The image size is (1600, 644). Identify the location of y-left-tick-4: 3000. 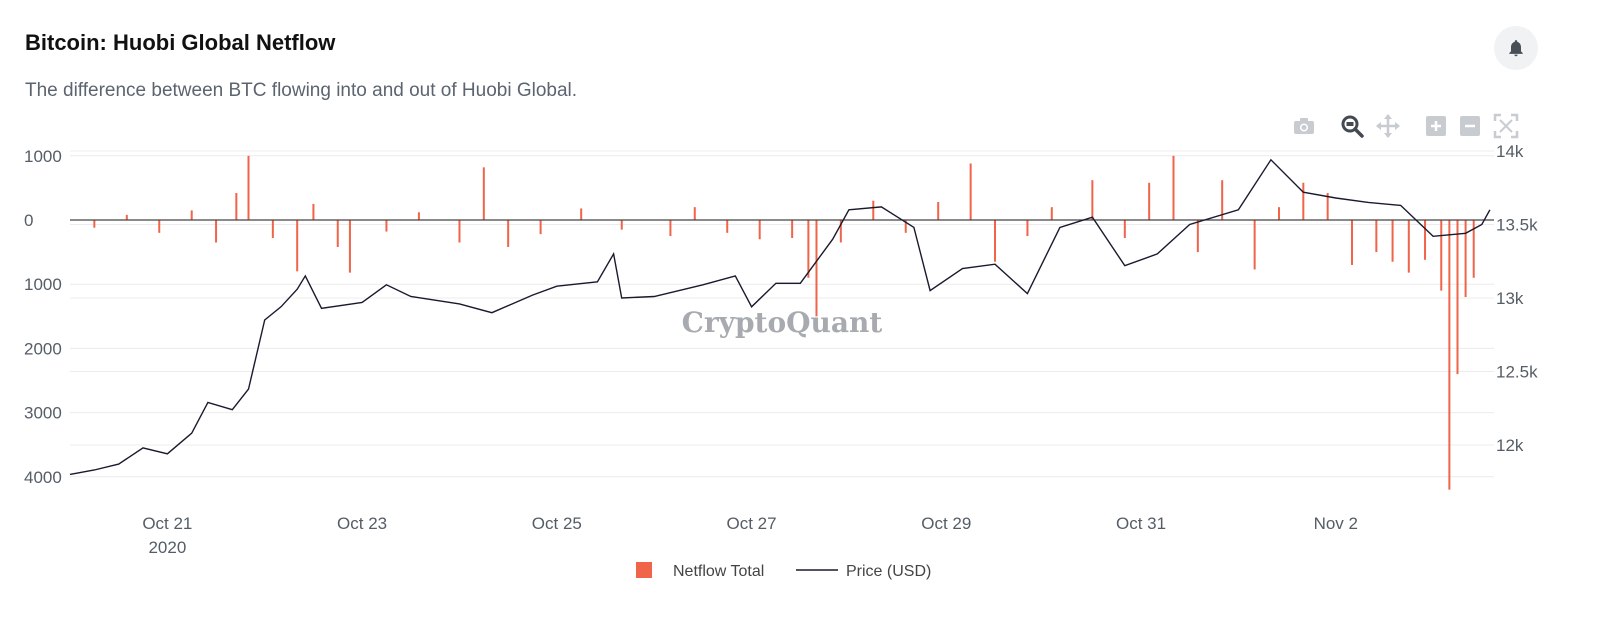
(43, 413).